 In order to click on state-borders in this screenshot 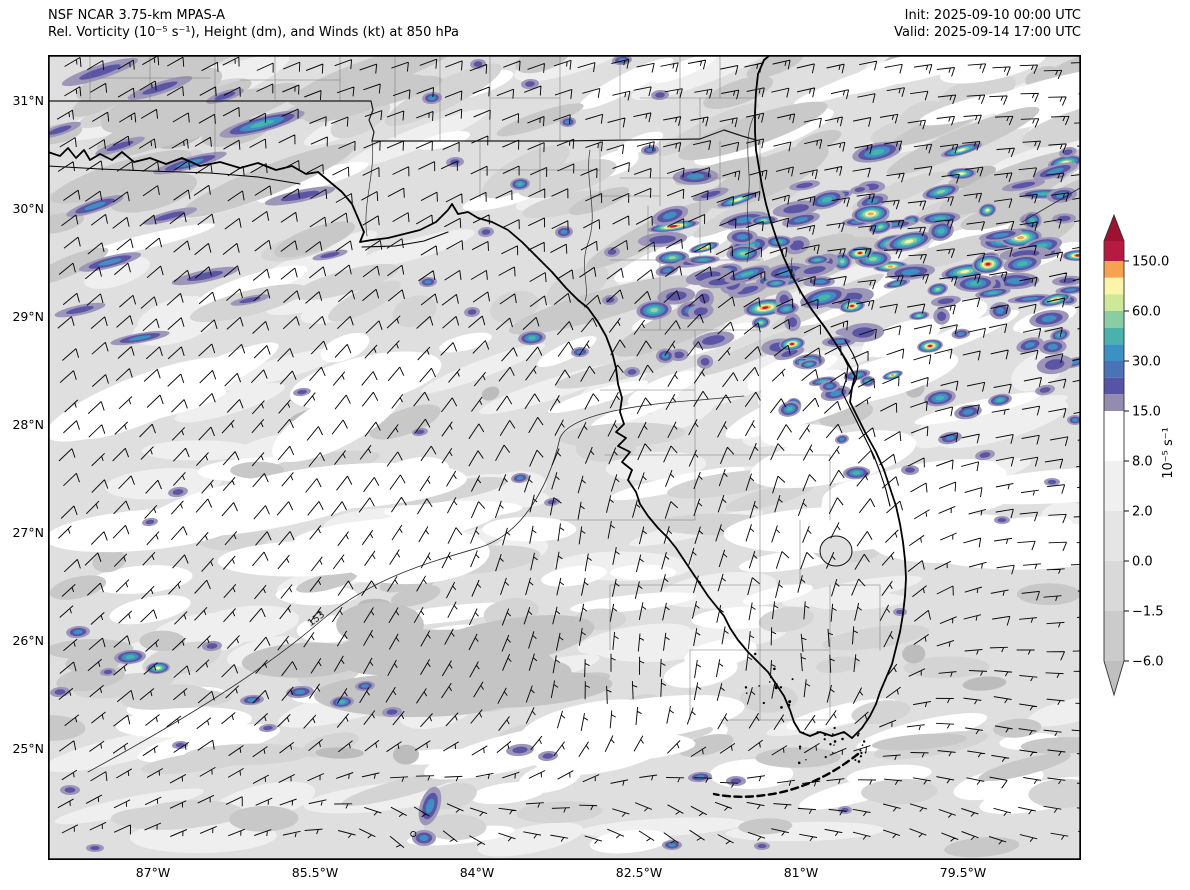, I will do `click(402, 121)`.